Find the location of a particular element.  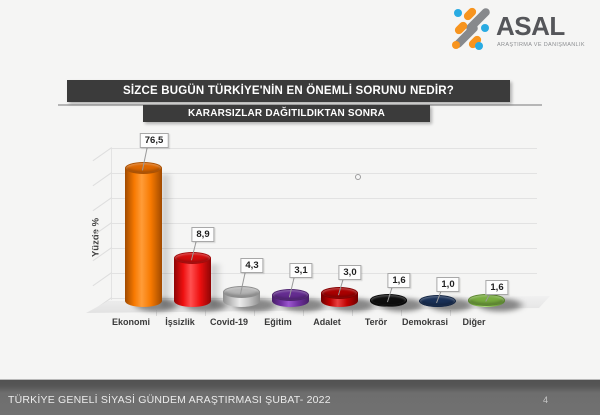

value-label-ekonomi: 76,5 is located at coordinates (154, 140).